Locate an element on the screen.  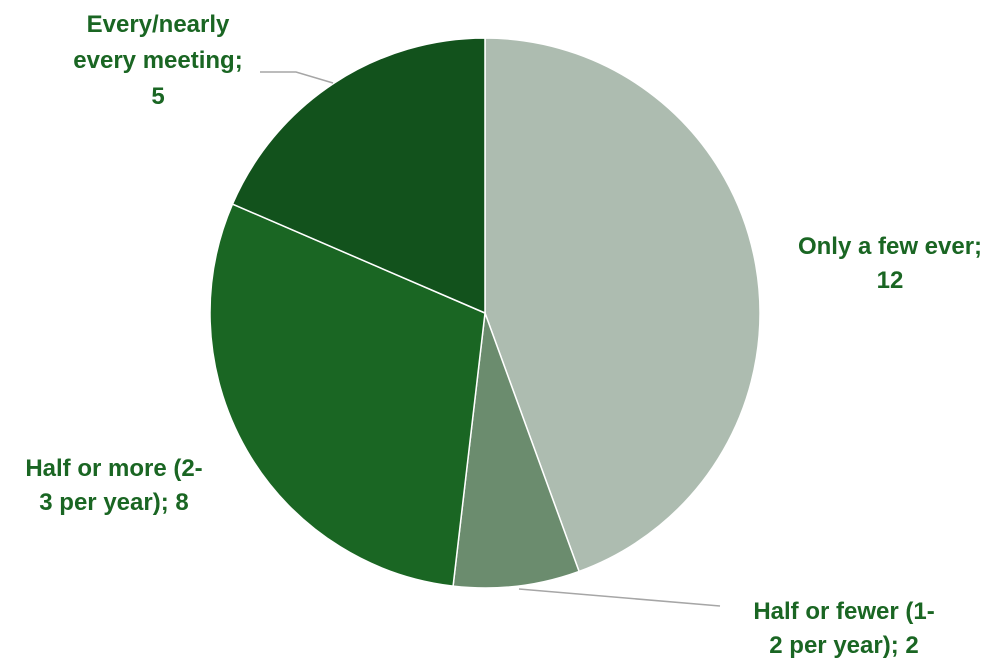
data-label-half-or-fewer-1-2-per-year: Half or fewer (1- 2 per year); 2 is located at coordinates (843, 628).